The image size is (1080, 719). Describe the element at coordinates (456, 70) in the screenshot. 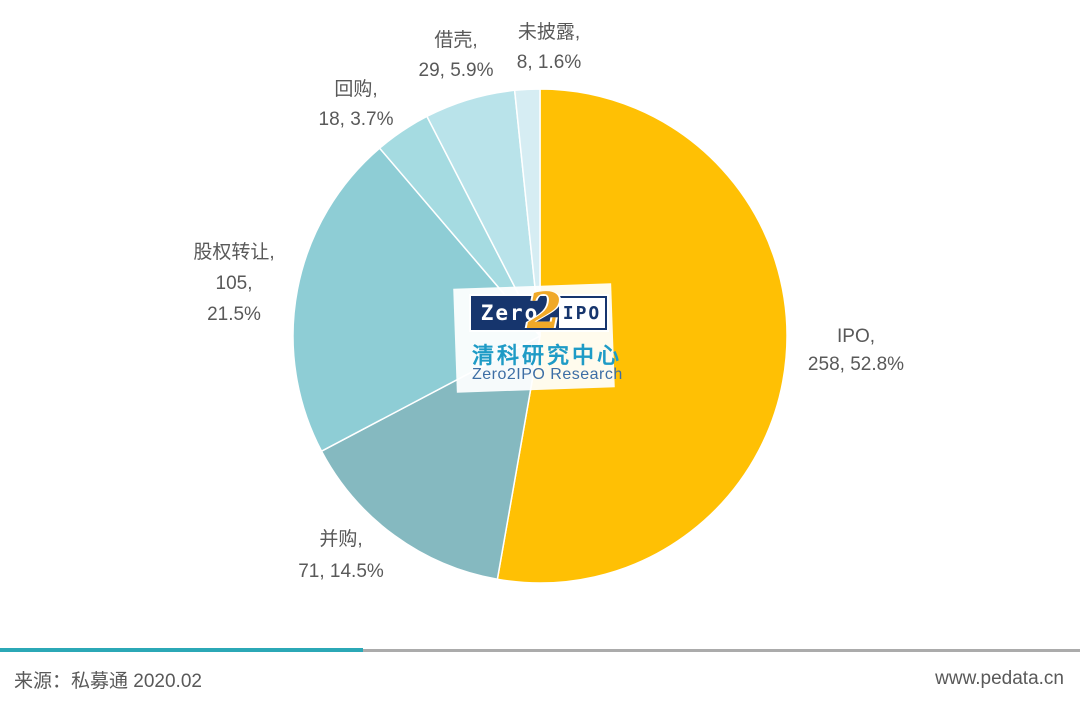

I see `slice-label-line: 29, 5.9%` at that location.